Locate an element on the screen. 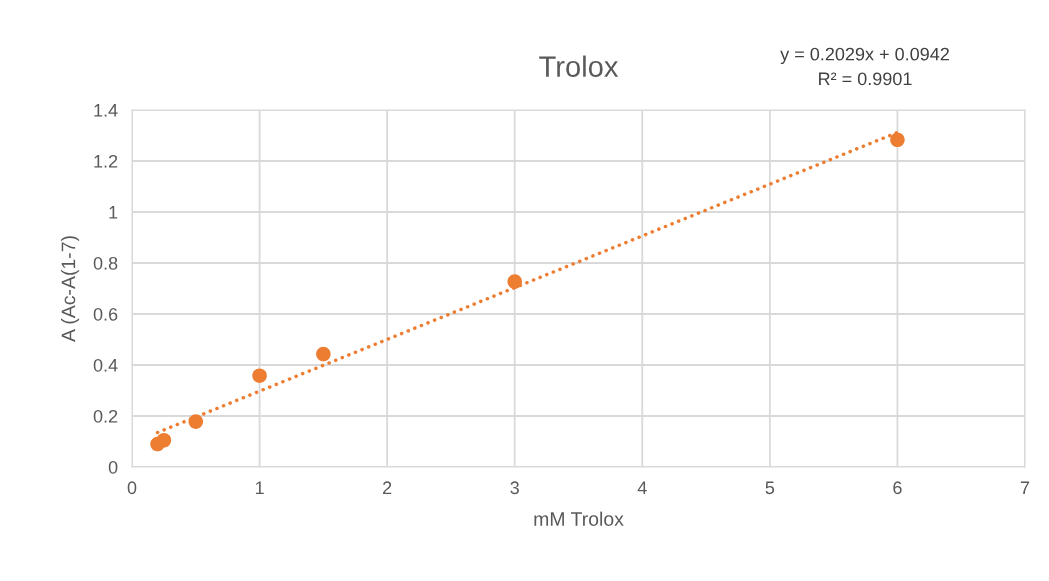 The height and width of the screenshot is (581, 1049). x-tick-label: 6 is located at coordinates (897, 488).